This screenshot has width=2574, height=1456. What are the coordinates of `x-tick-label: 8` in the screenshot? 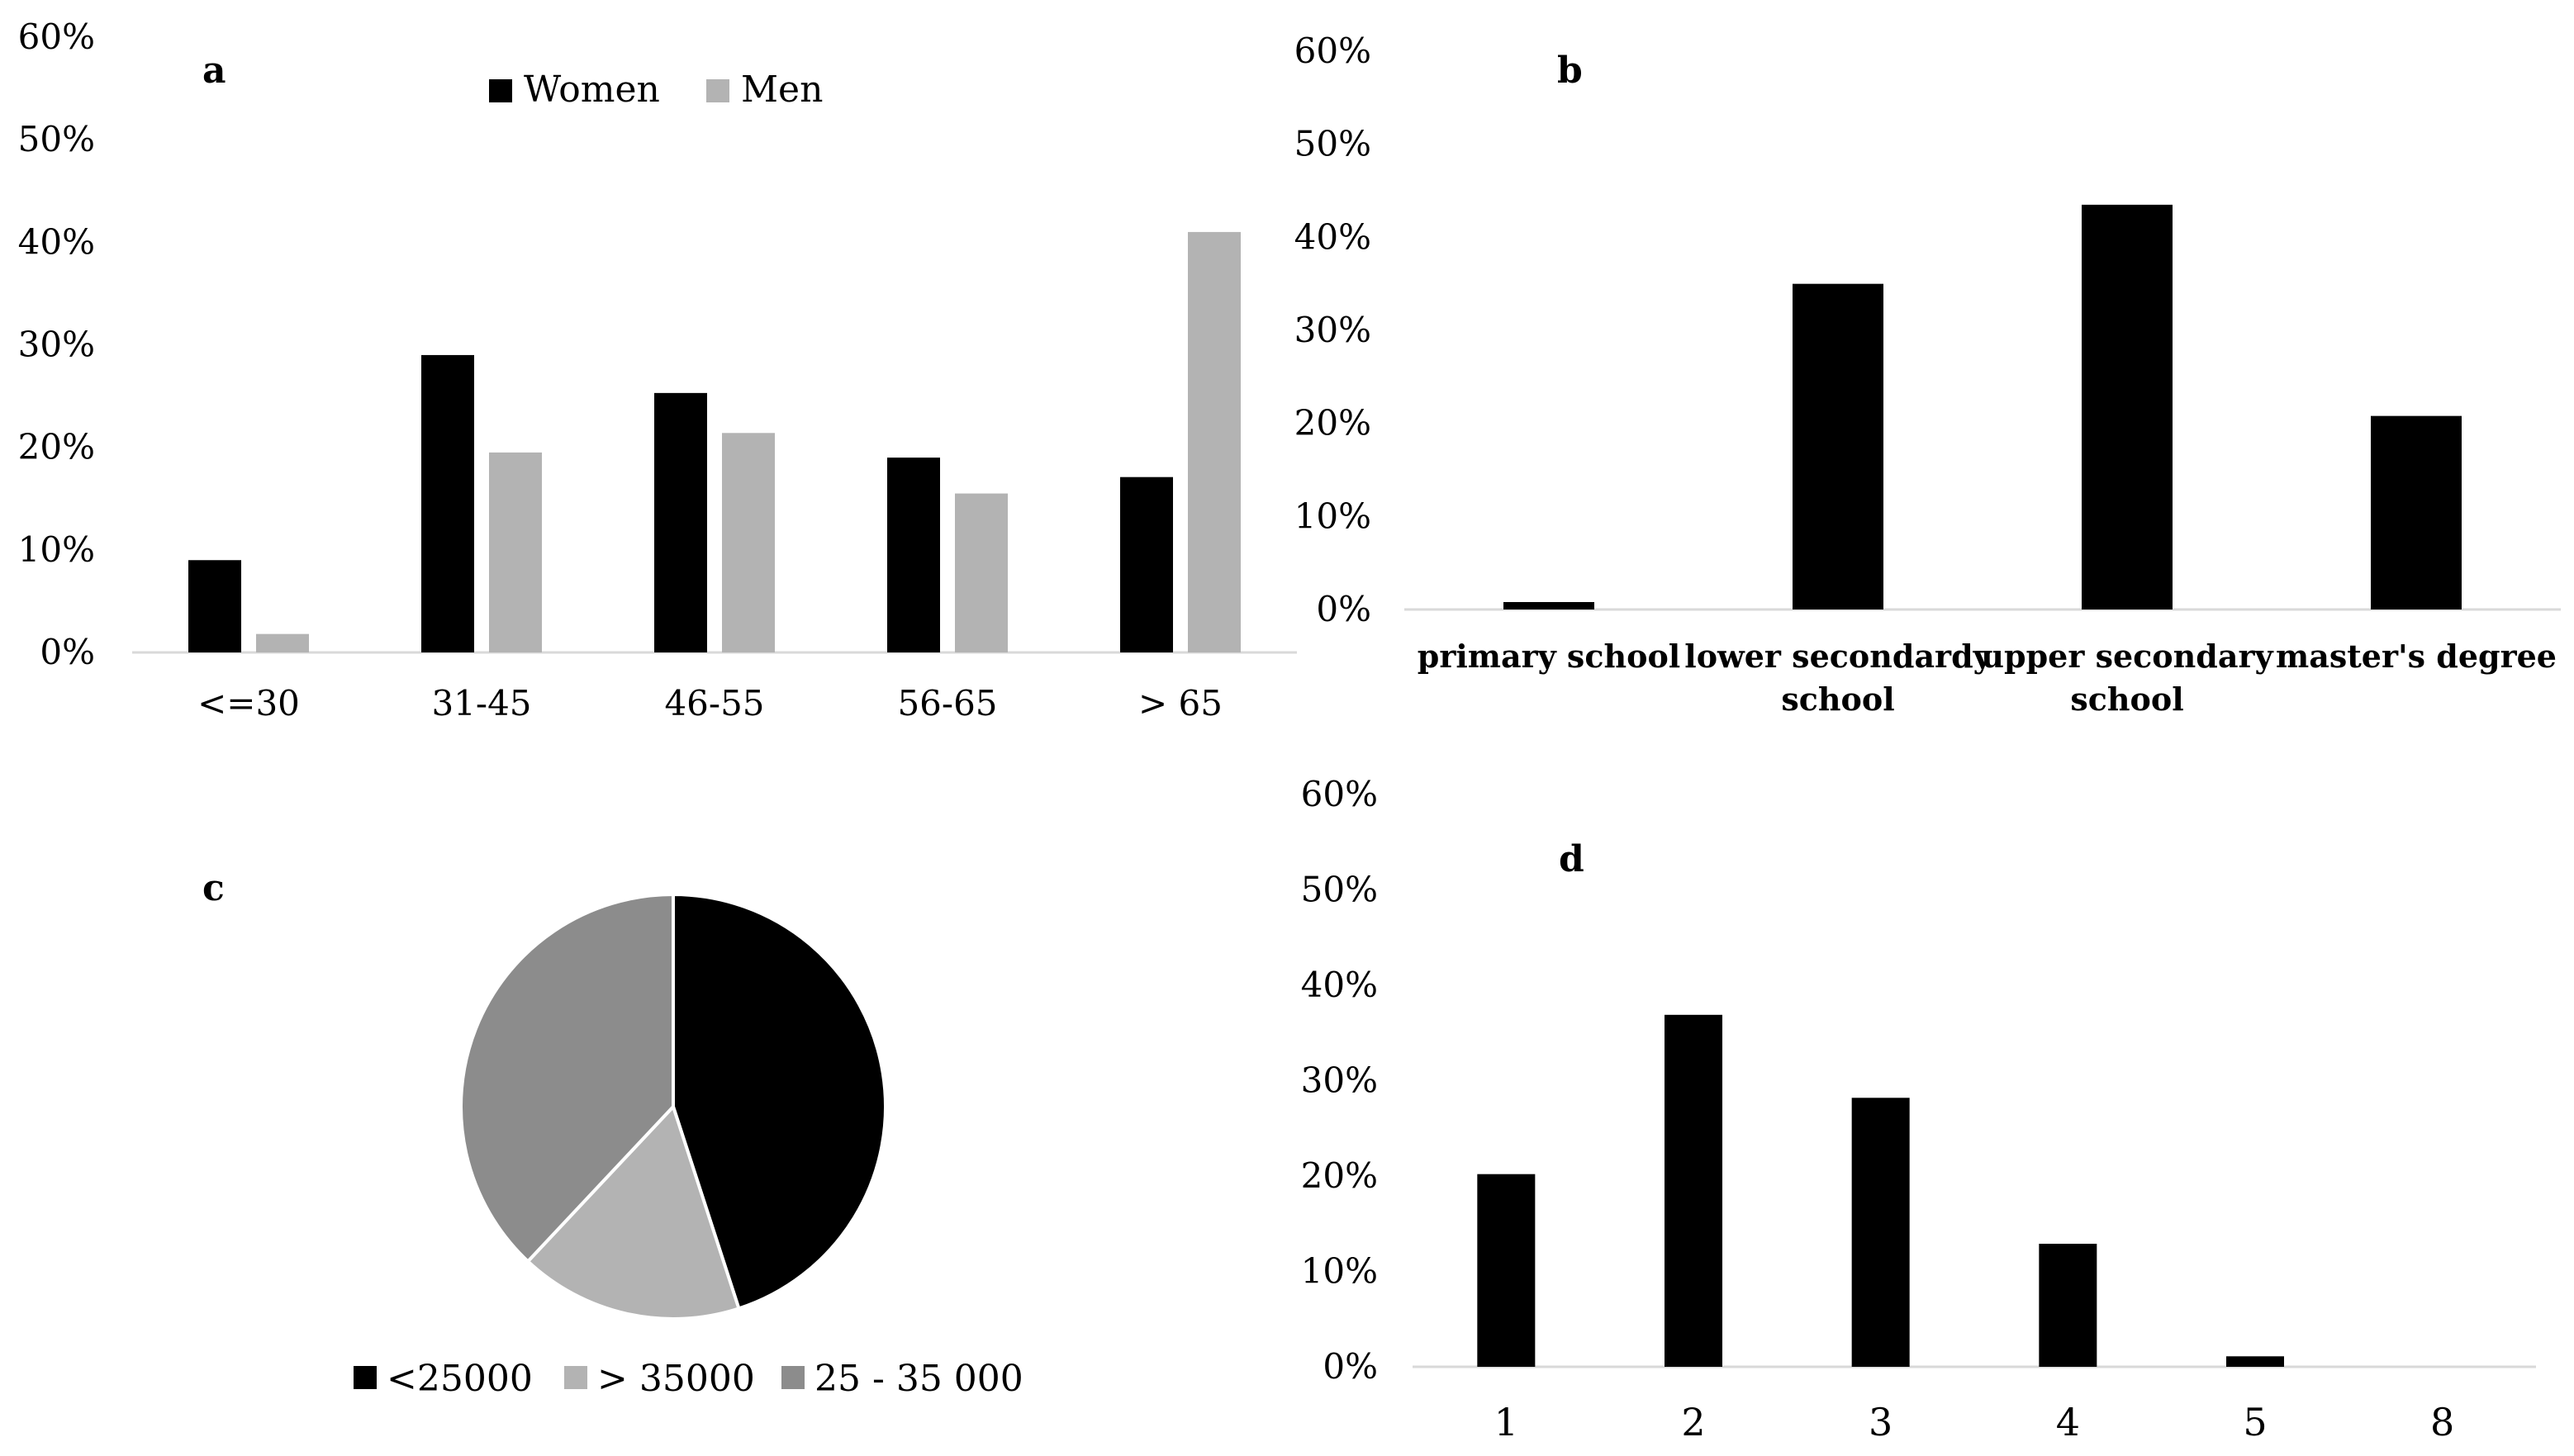 It's located at (2442, 1422).